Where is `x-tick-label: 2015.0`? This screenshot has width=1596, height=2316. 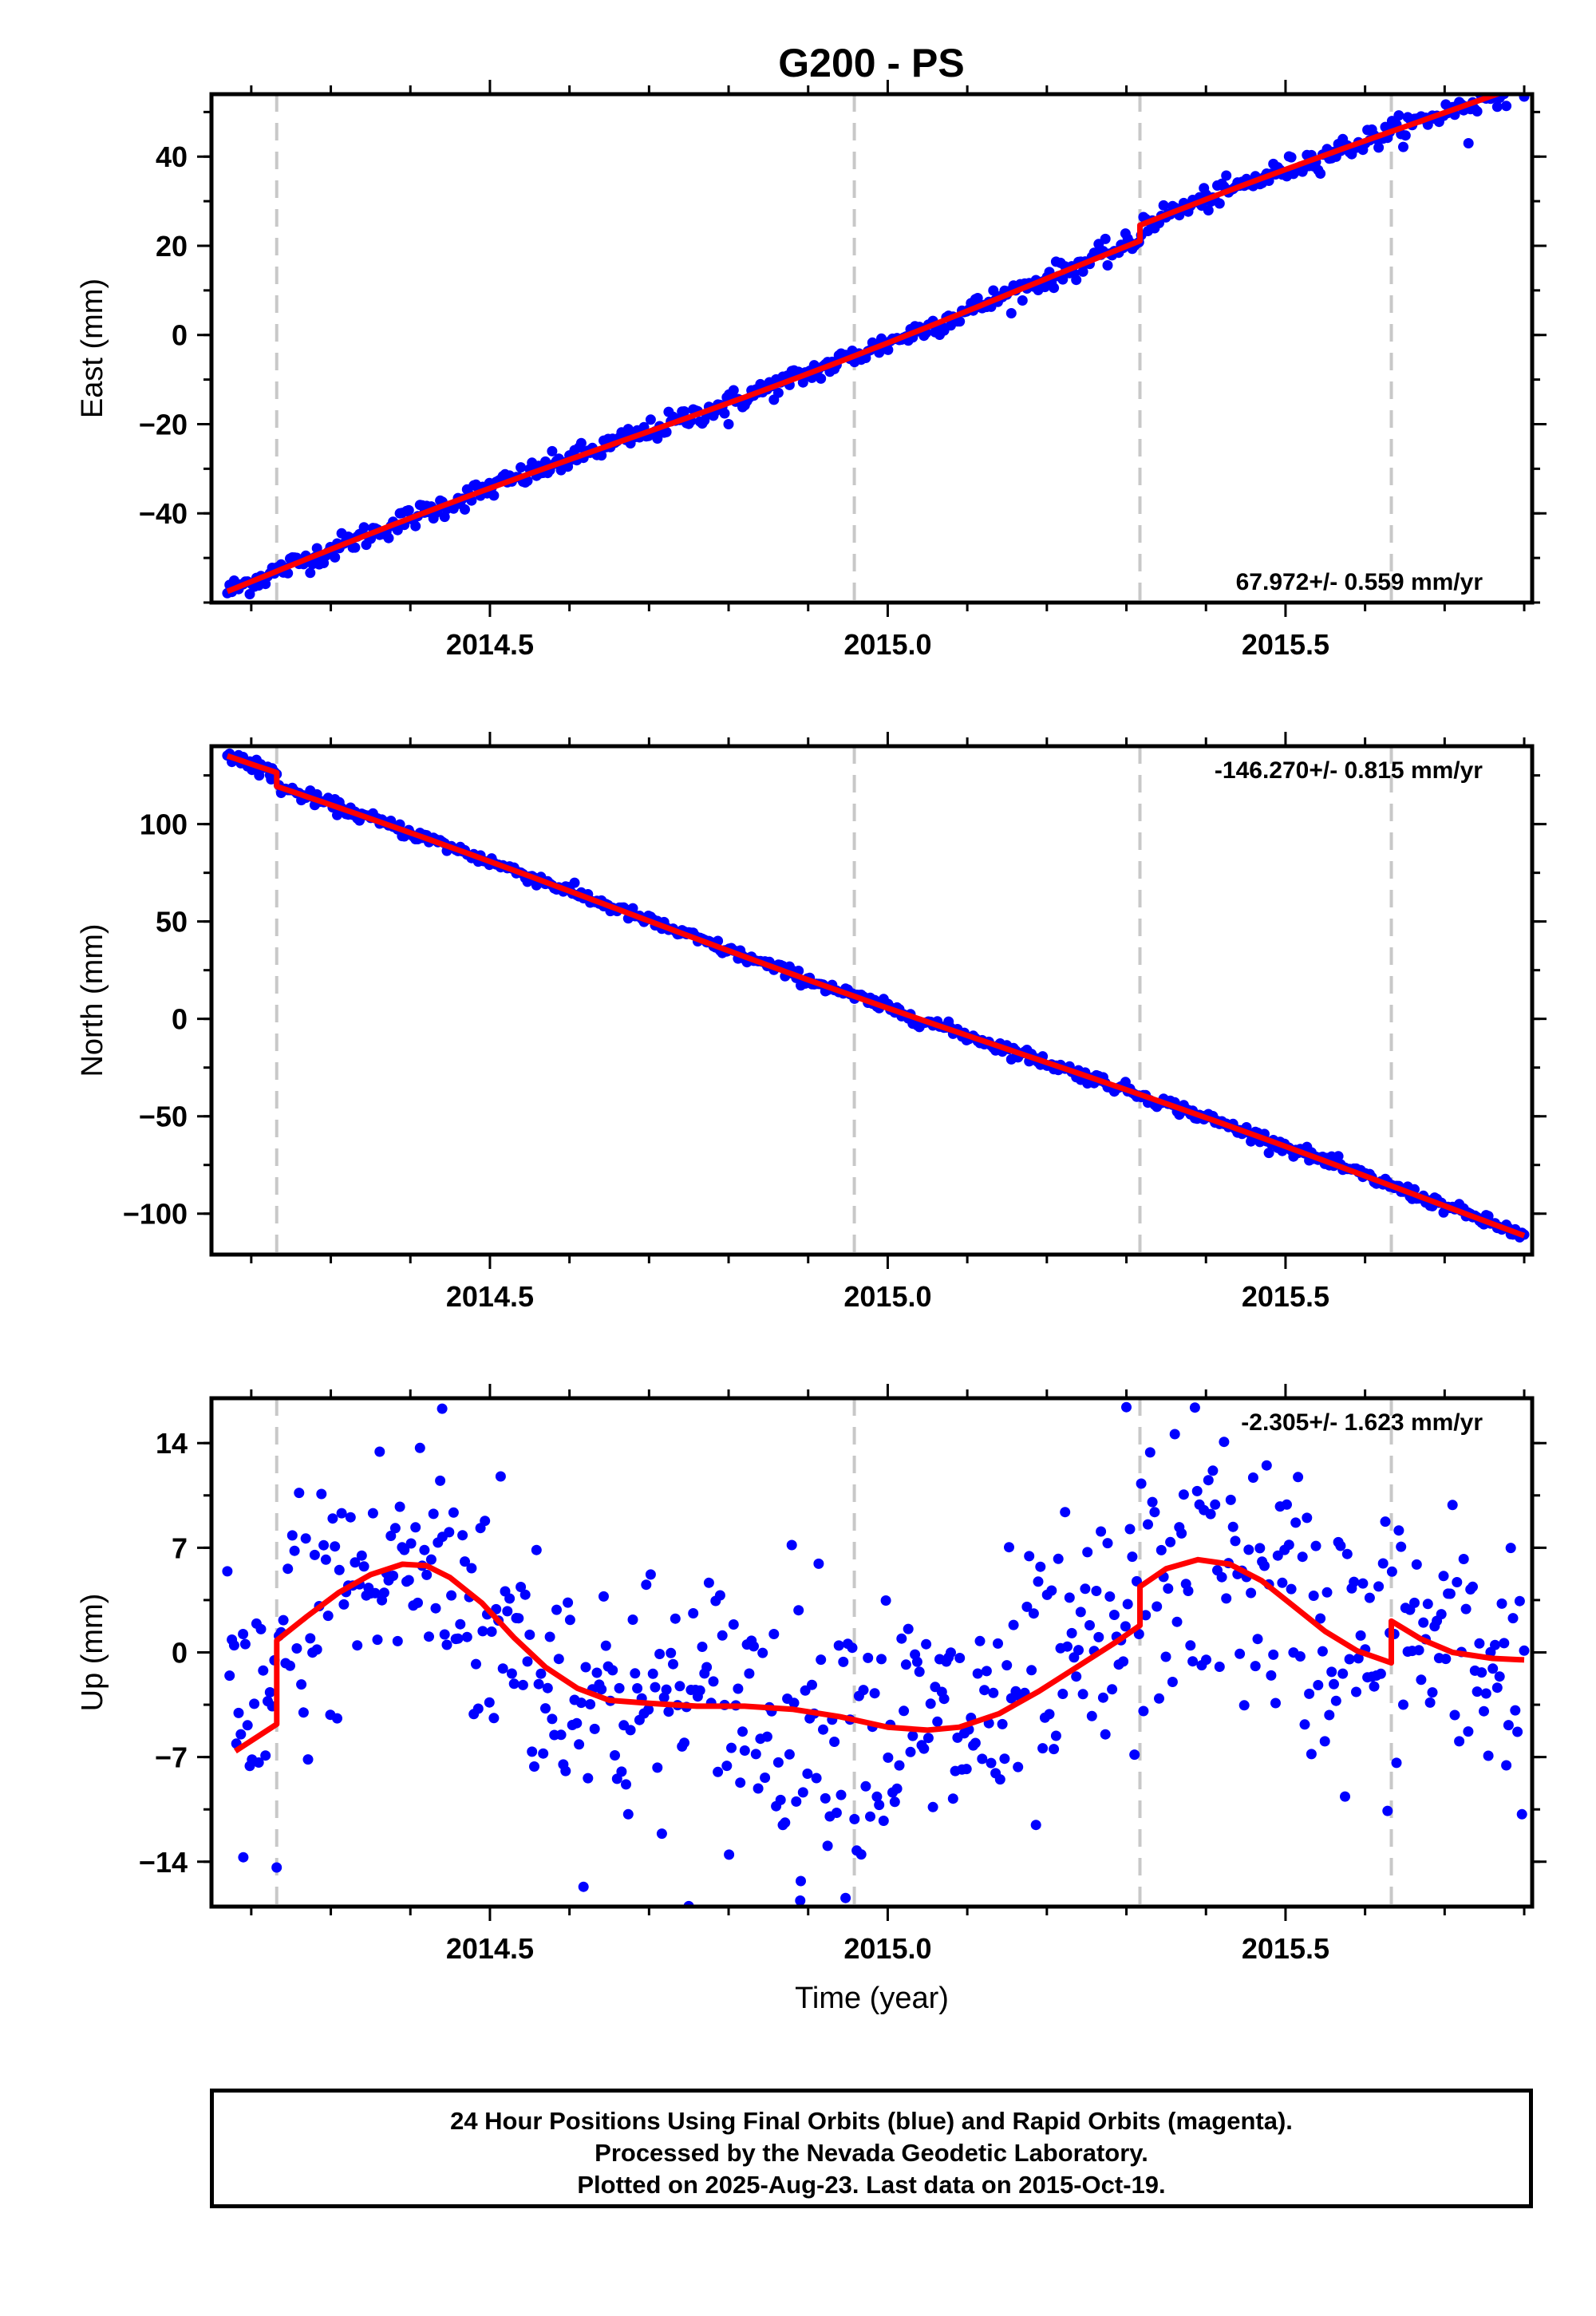
x-tick-label: 2015.0 is located at coordinates (887, 644).